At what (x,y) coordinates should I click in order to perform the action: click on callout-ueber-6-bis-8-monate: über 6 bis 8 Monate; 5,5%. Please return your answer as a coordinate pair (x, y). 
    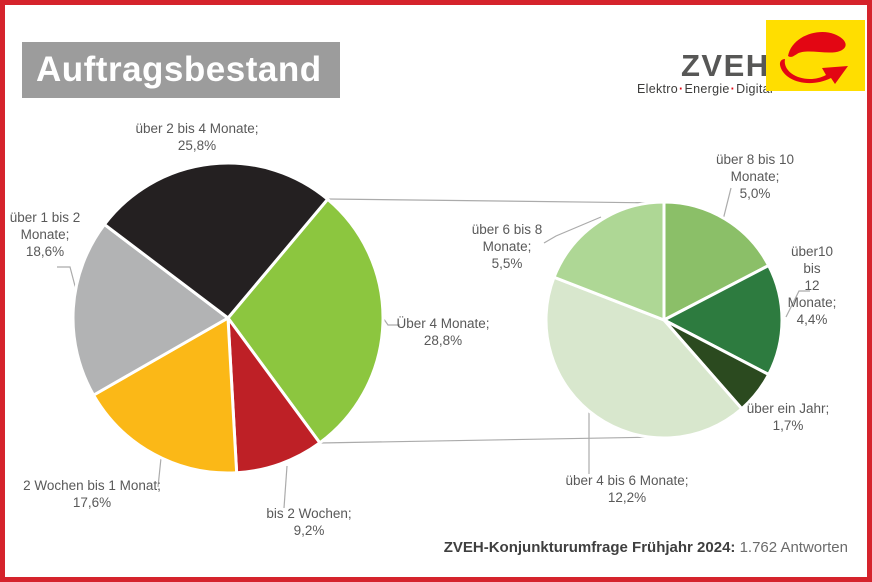
    Looking at the image, I should click on (507, 246).